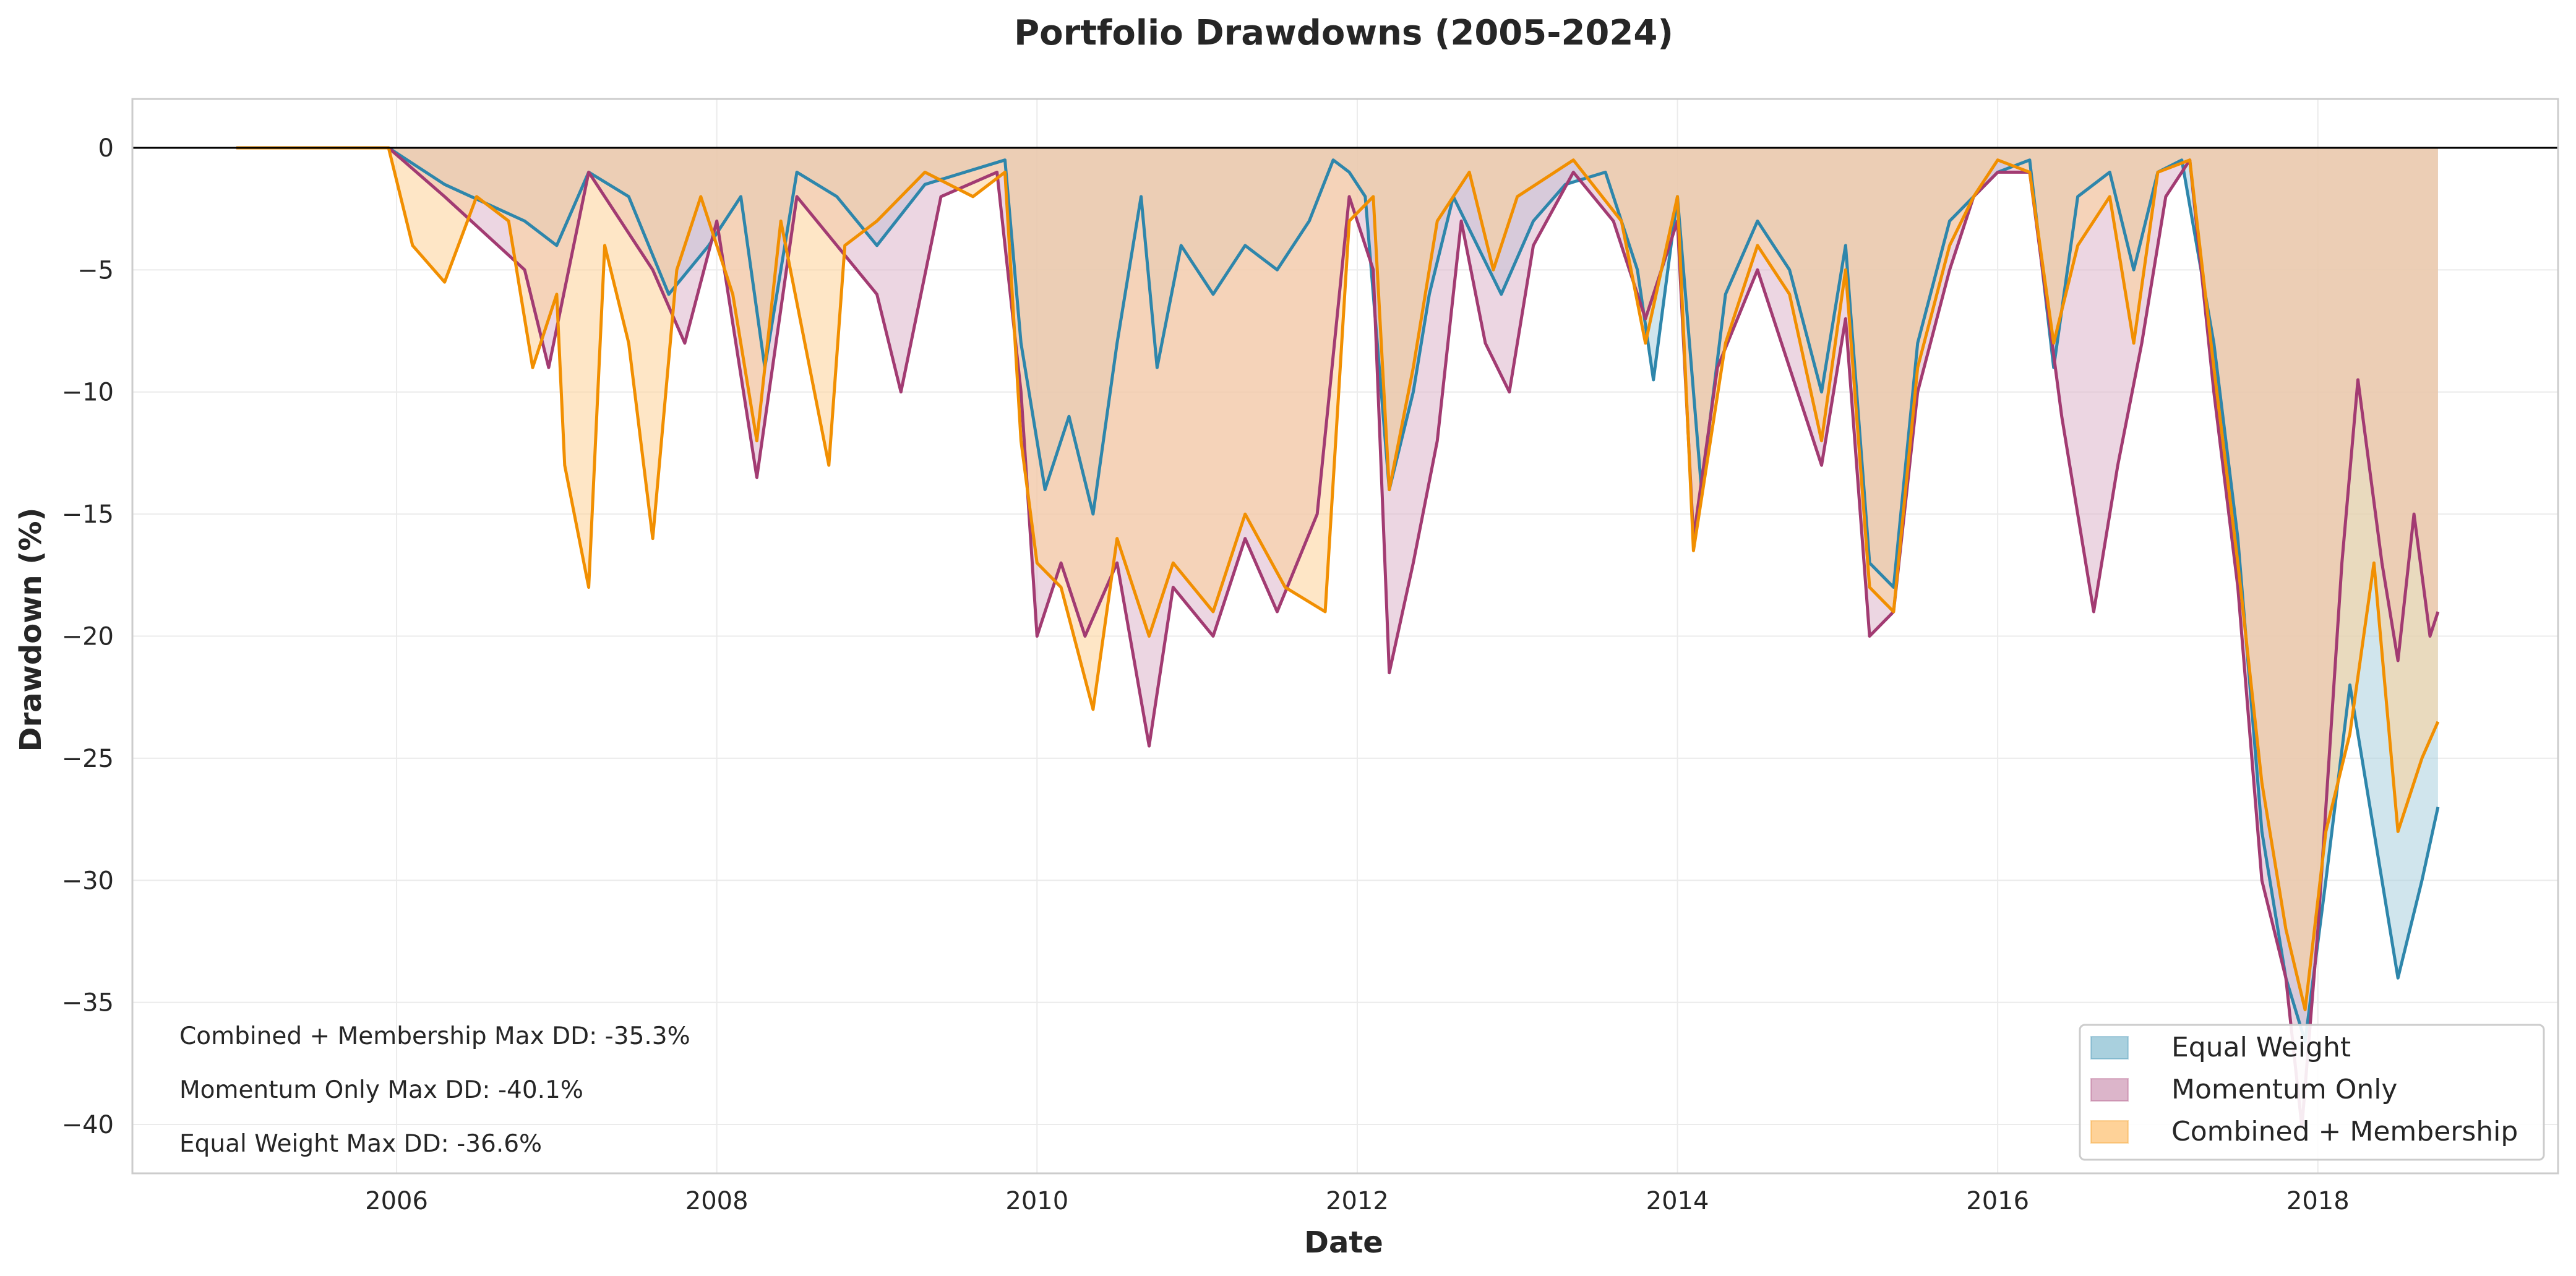  What do you see at coordinates (381, 1090) in the screenshot?
I see `annotation-momentum-max-dd: Momentum Only Max DD: -40.1%` at bounding box center [381, 1090].